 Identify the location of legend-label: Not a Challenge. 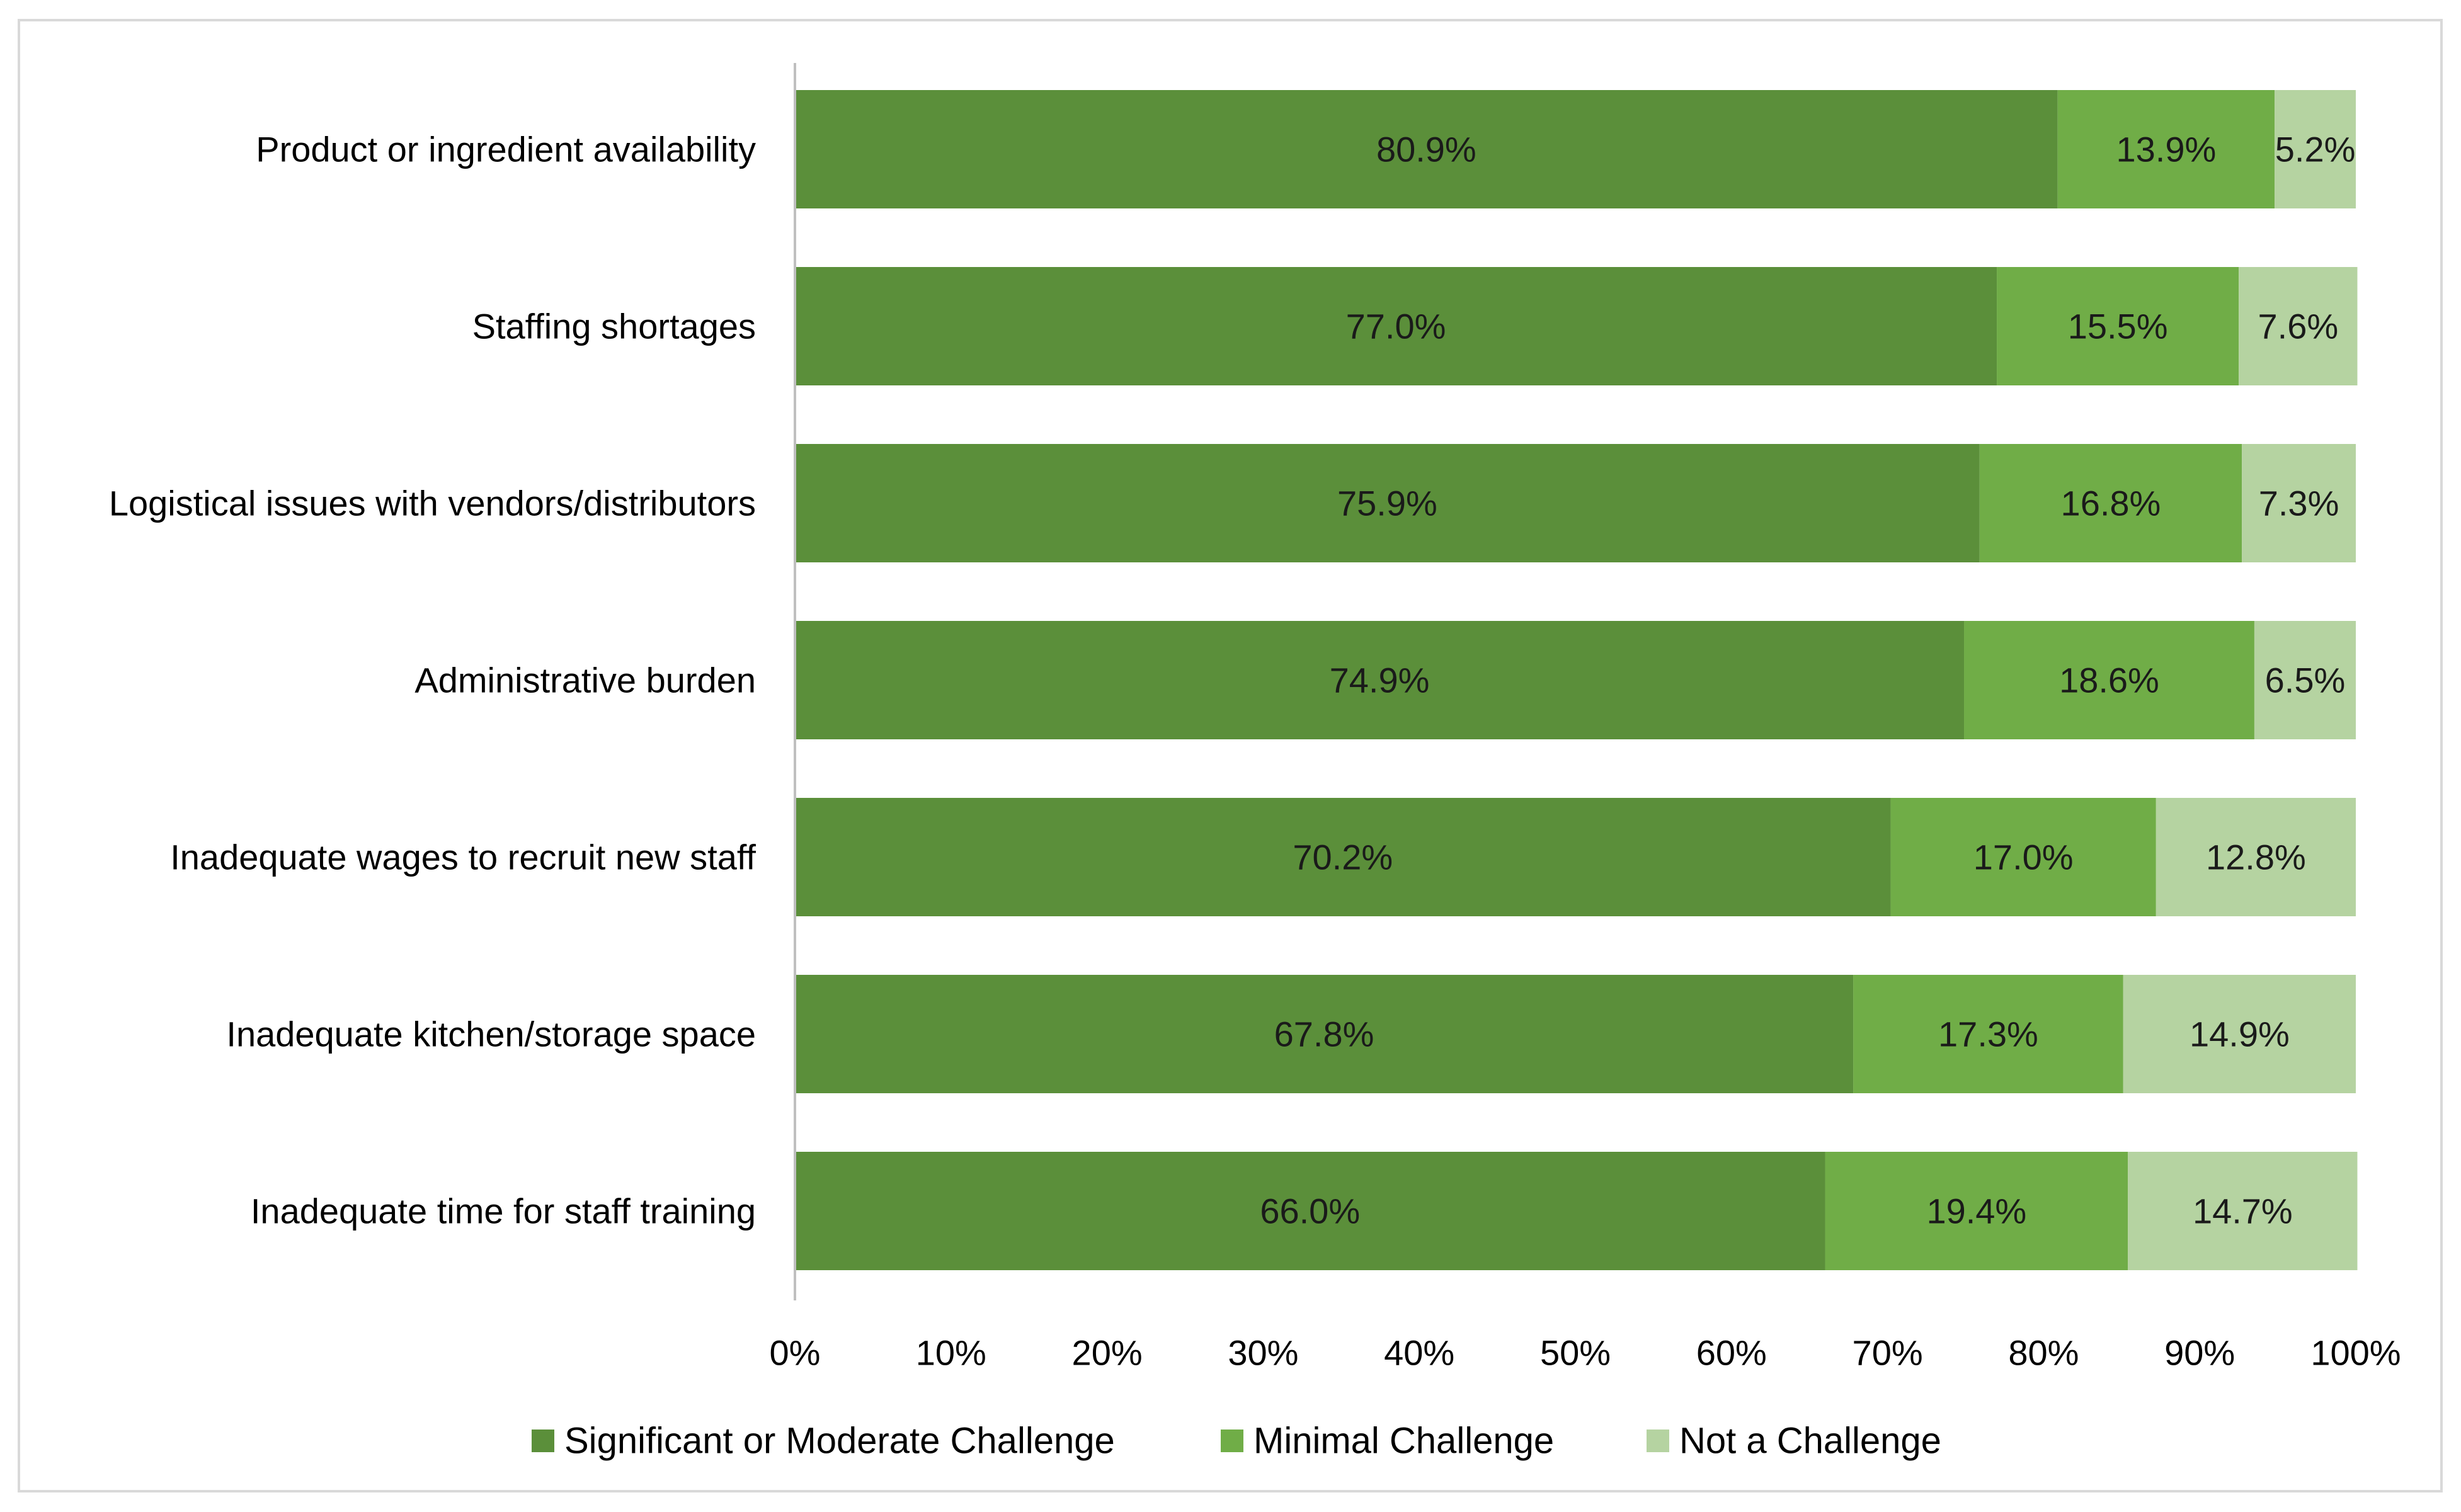
(1810, 1442).